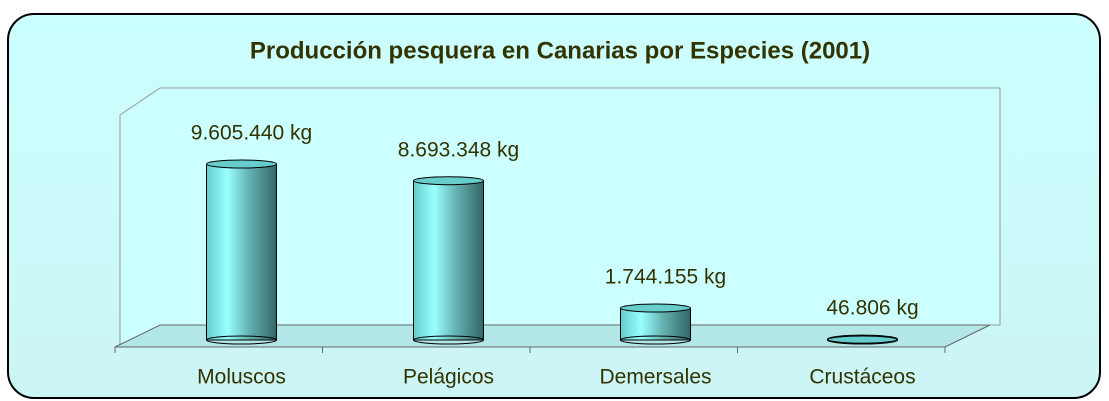  Describe the element at coordinates (241, 377) in the screenshot. I see `x-tick-label: Moluscos` at that location.